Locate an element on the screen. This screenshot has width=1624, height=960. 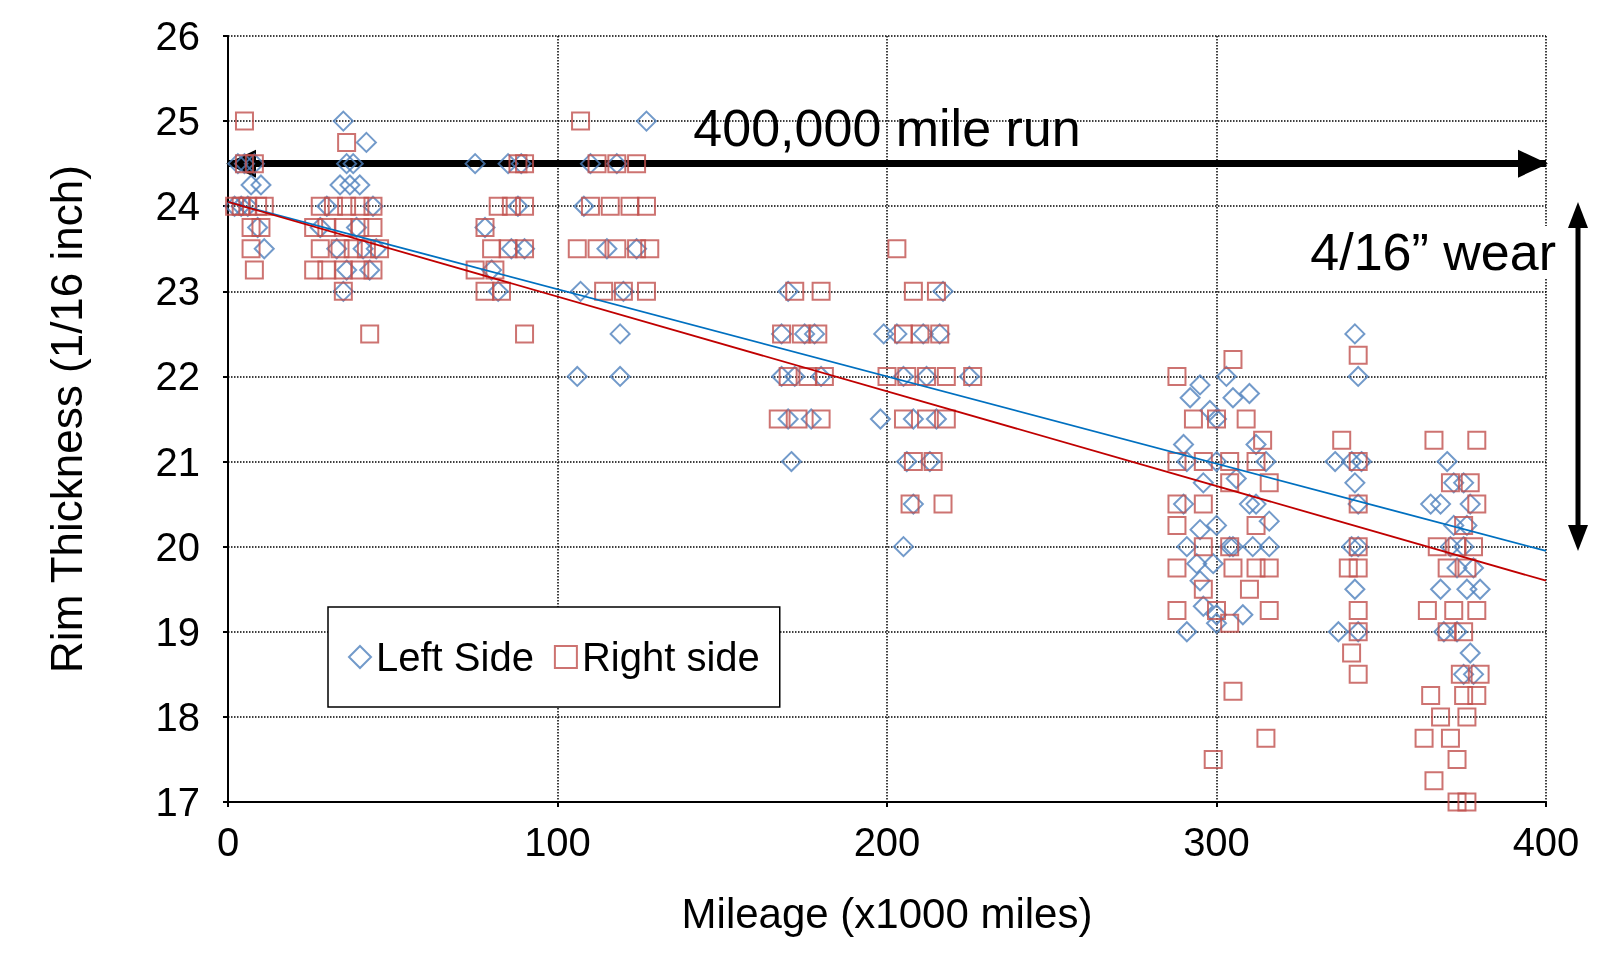
x-tick-label: 300 is located at coordinates (1216, 842).